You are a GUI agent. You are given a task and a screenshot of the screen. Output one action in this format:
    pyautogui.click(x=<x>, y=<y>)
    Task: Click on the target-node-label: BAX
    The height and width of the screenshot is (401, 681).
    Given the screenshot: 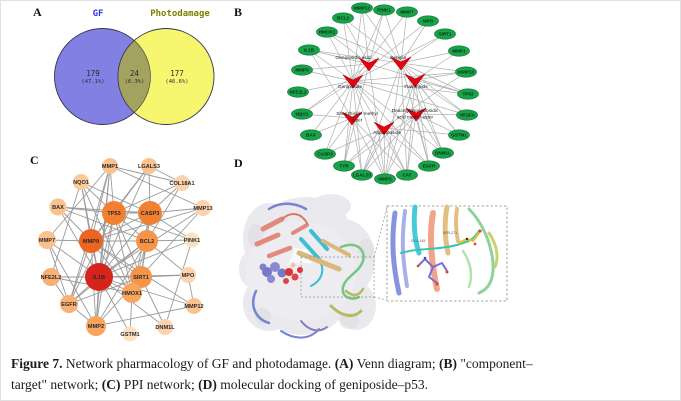 What is the action you would take?
    pyautogui.click(x=311, y=135)
    